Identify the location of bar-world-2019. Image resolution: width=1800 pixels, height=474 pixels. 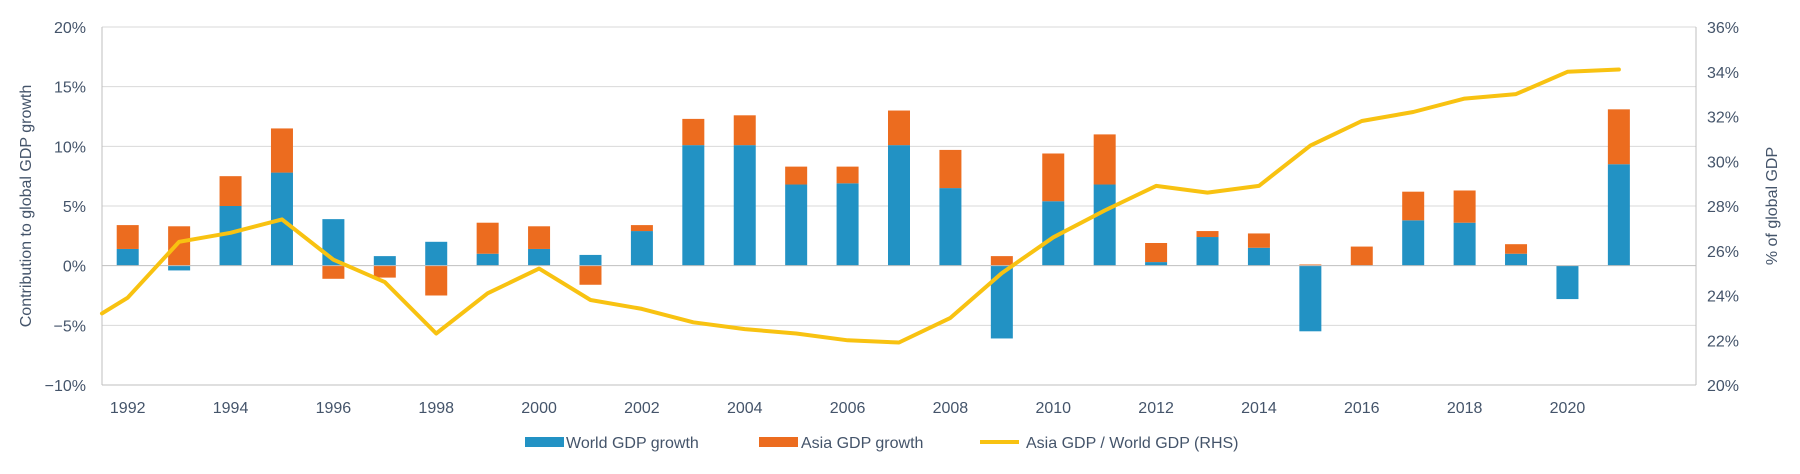
(1516, 259).